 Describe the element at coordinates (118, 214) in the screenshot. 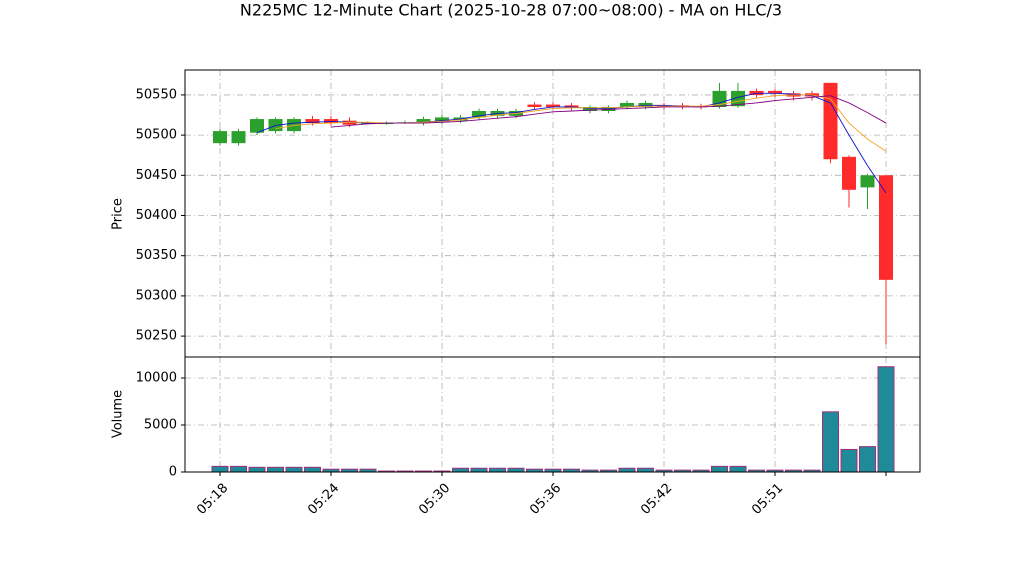

I see `y-axis-label: Price` at that location.